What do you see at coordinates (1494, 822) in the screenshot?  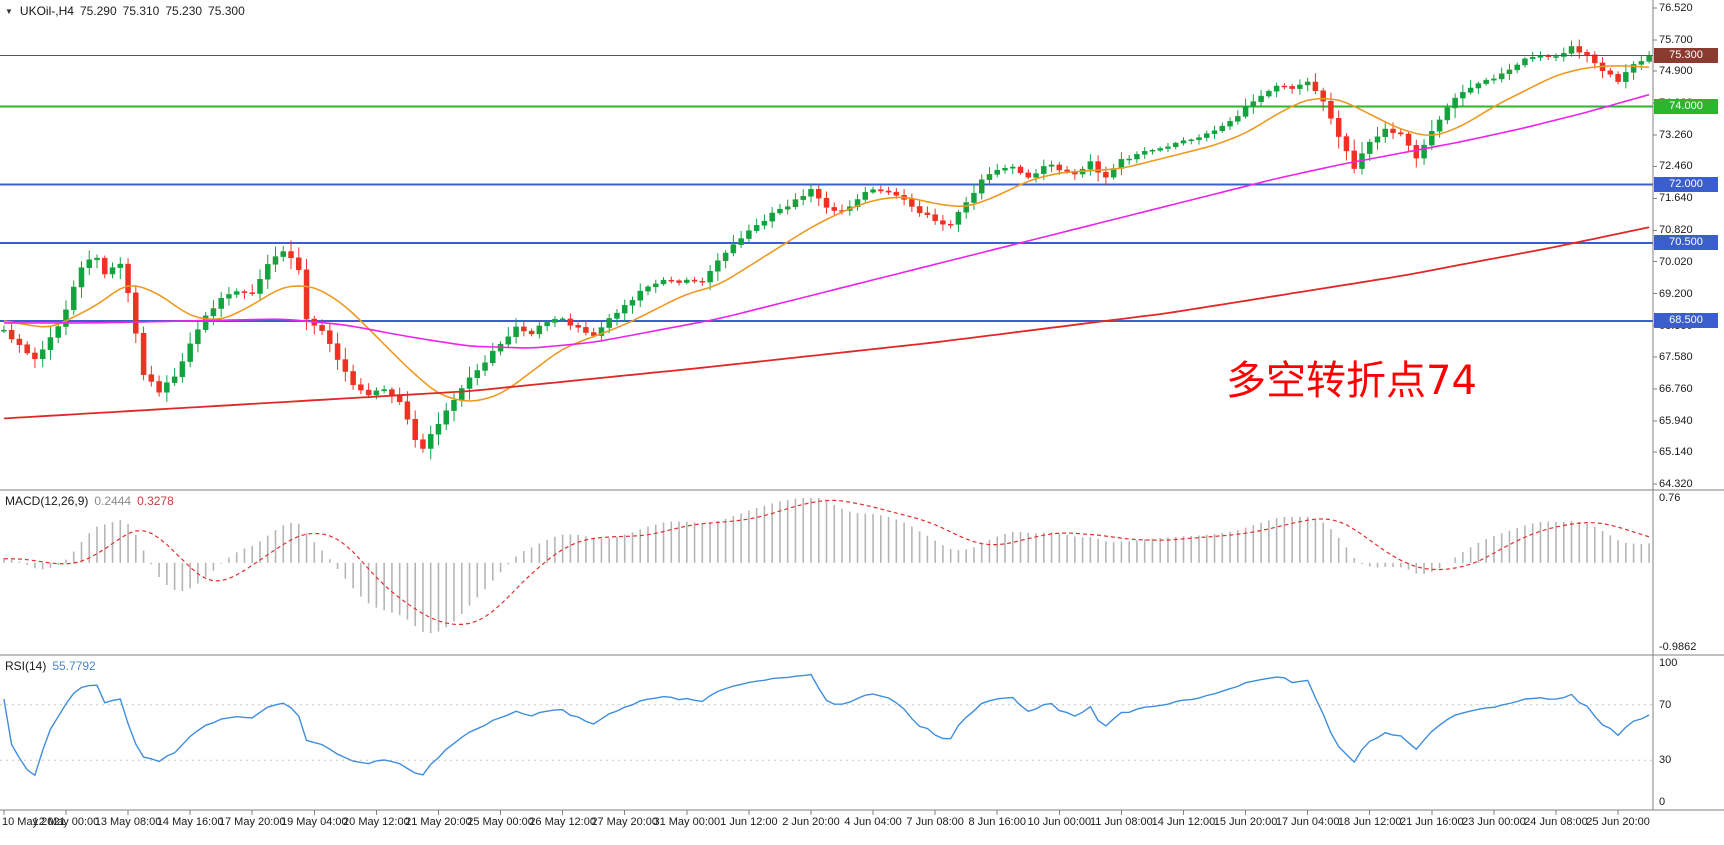 I see `time-axis-label: 23 Jun 00:00` at bounding box center [1494, 822].